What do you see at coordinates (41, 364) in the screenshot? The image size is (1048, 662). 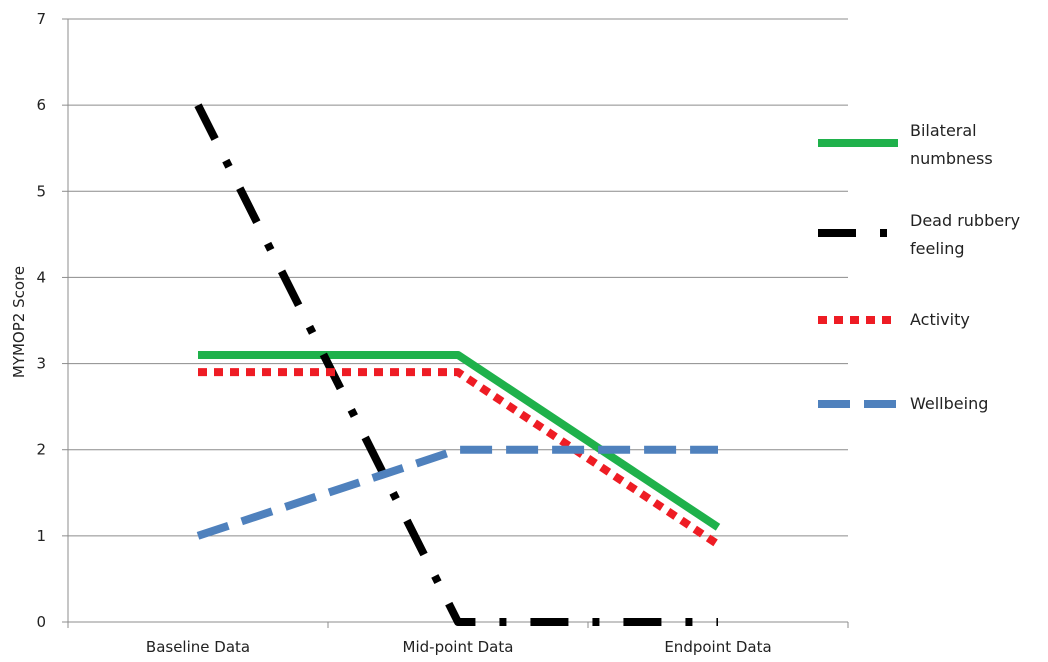 I see `y-tick-label: 3` at bounding box center [41, 364].